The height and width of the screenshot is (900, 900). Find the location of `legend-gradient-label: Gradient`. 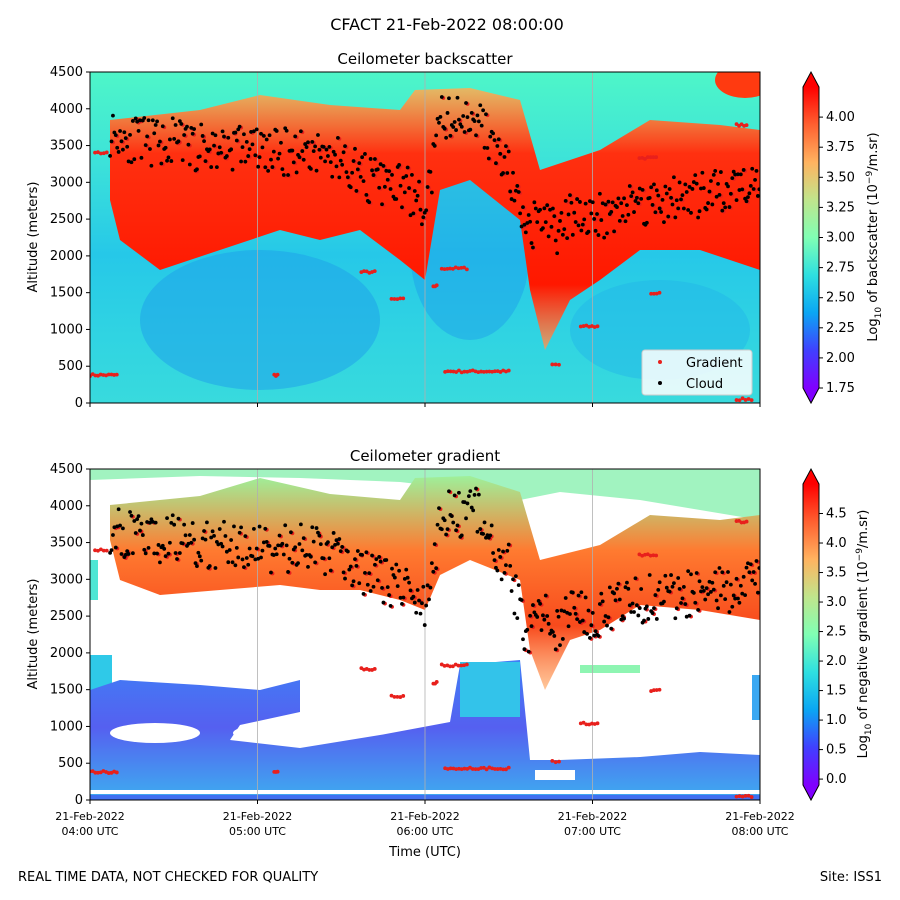

legend-gradient-label: Gradient is located at coordinates (714, 363).